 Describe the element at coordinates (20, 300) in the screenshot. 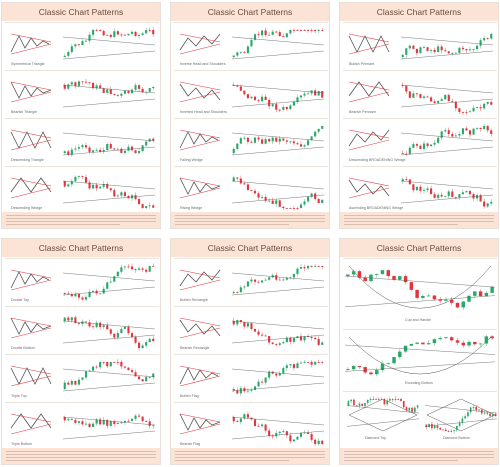

I see `pattern-label: Double Top` at that location.